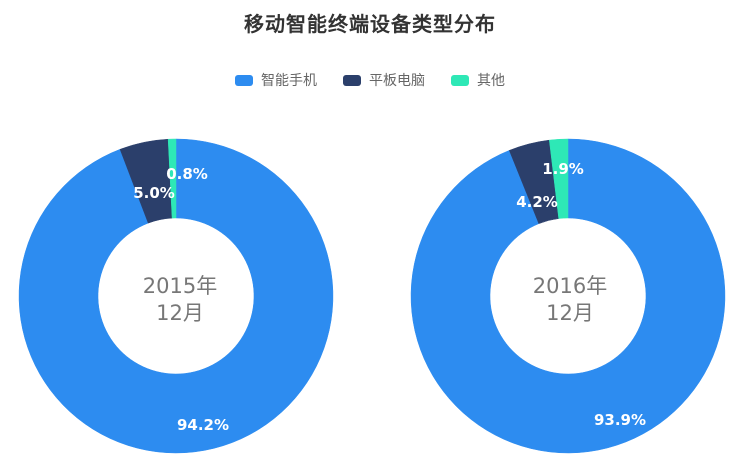  I want to click on legend-item-smartphone: 智能手机, so click(276, 80).